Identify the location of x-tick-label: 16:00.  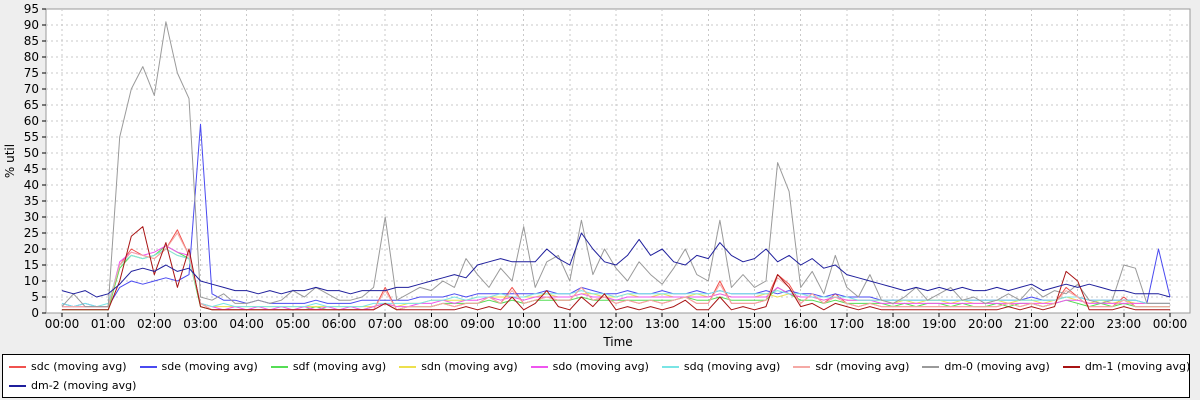
(800, 324).